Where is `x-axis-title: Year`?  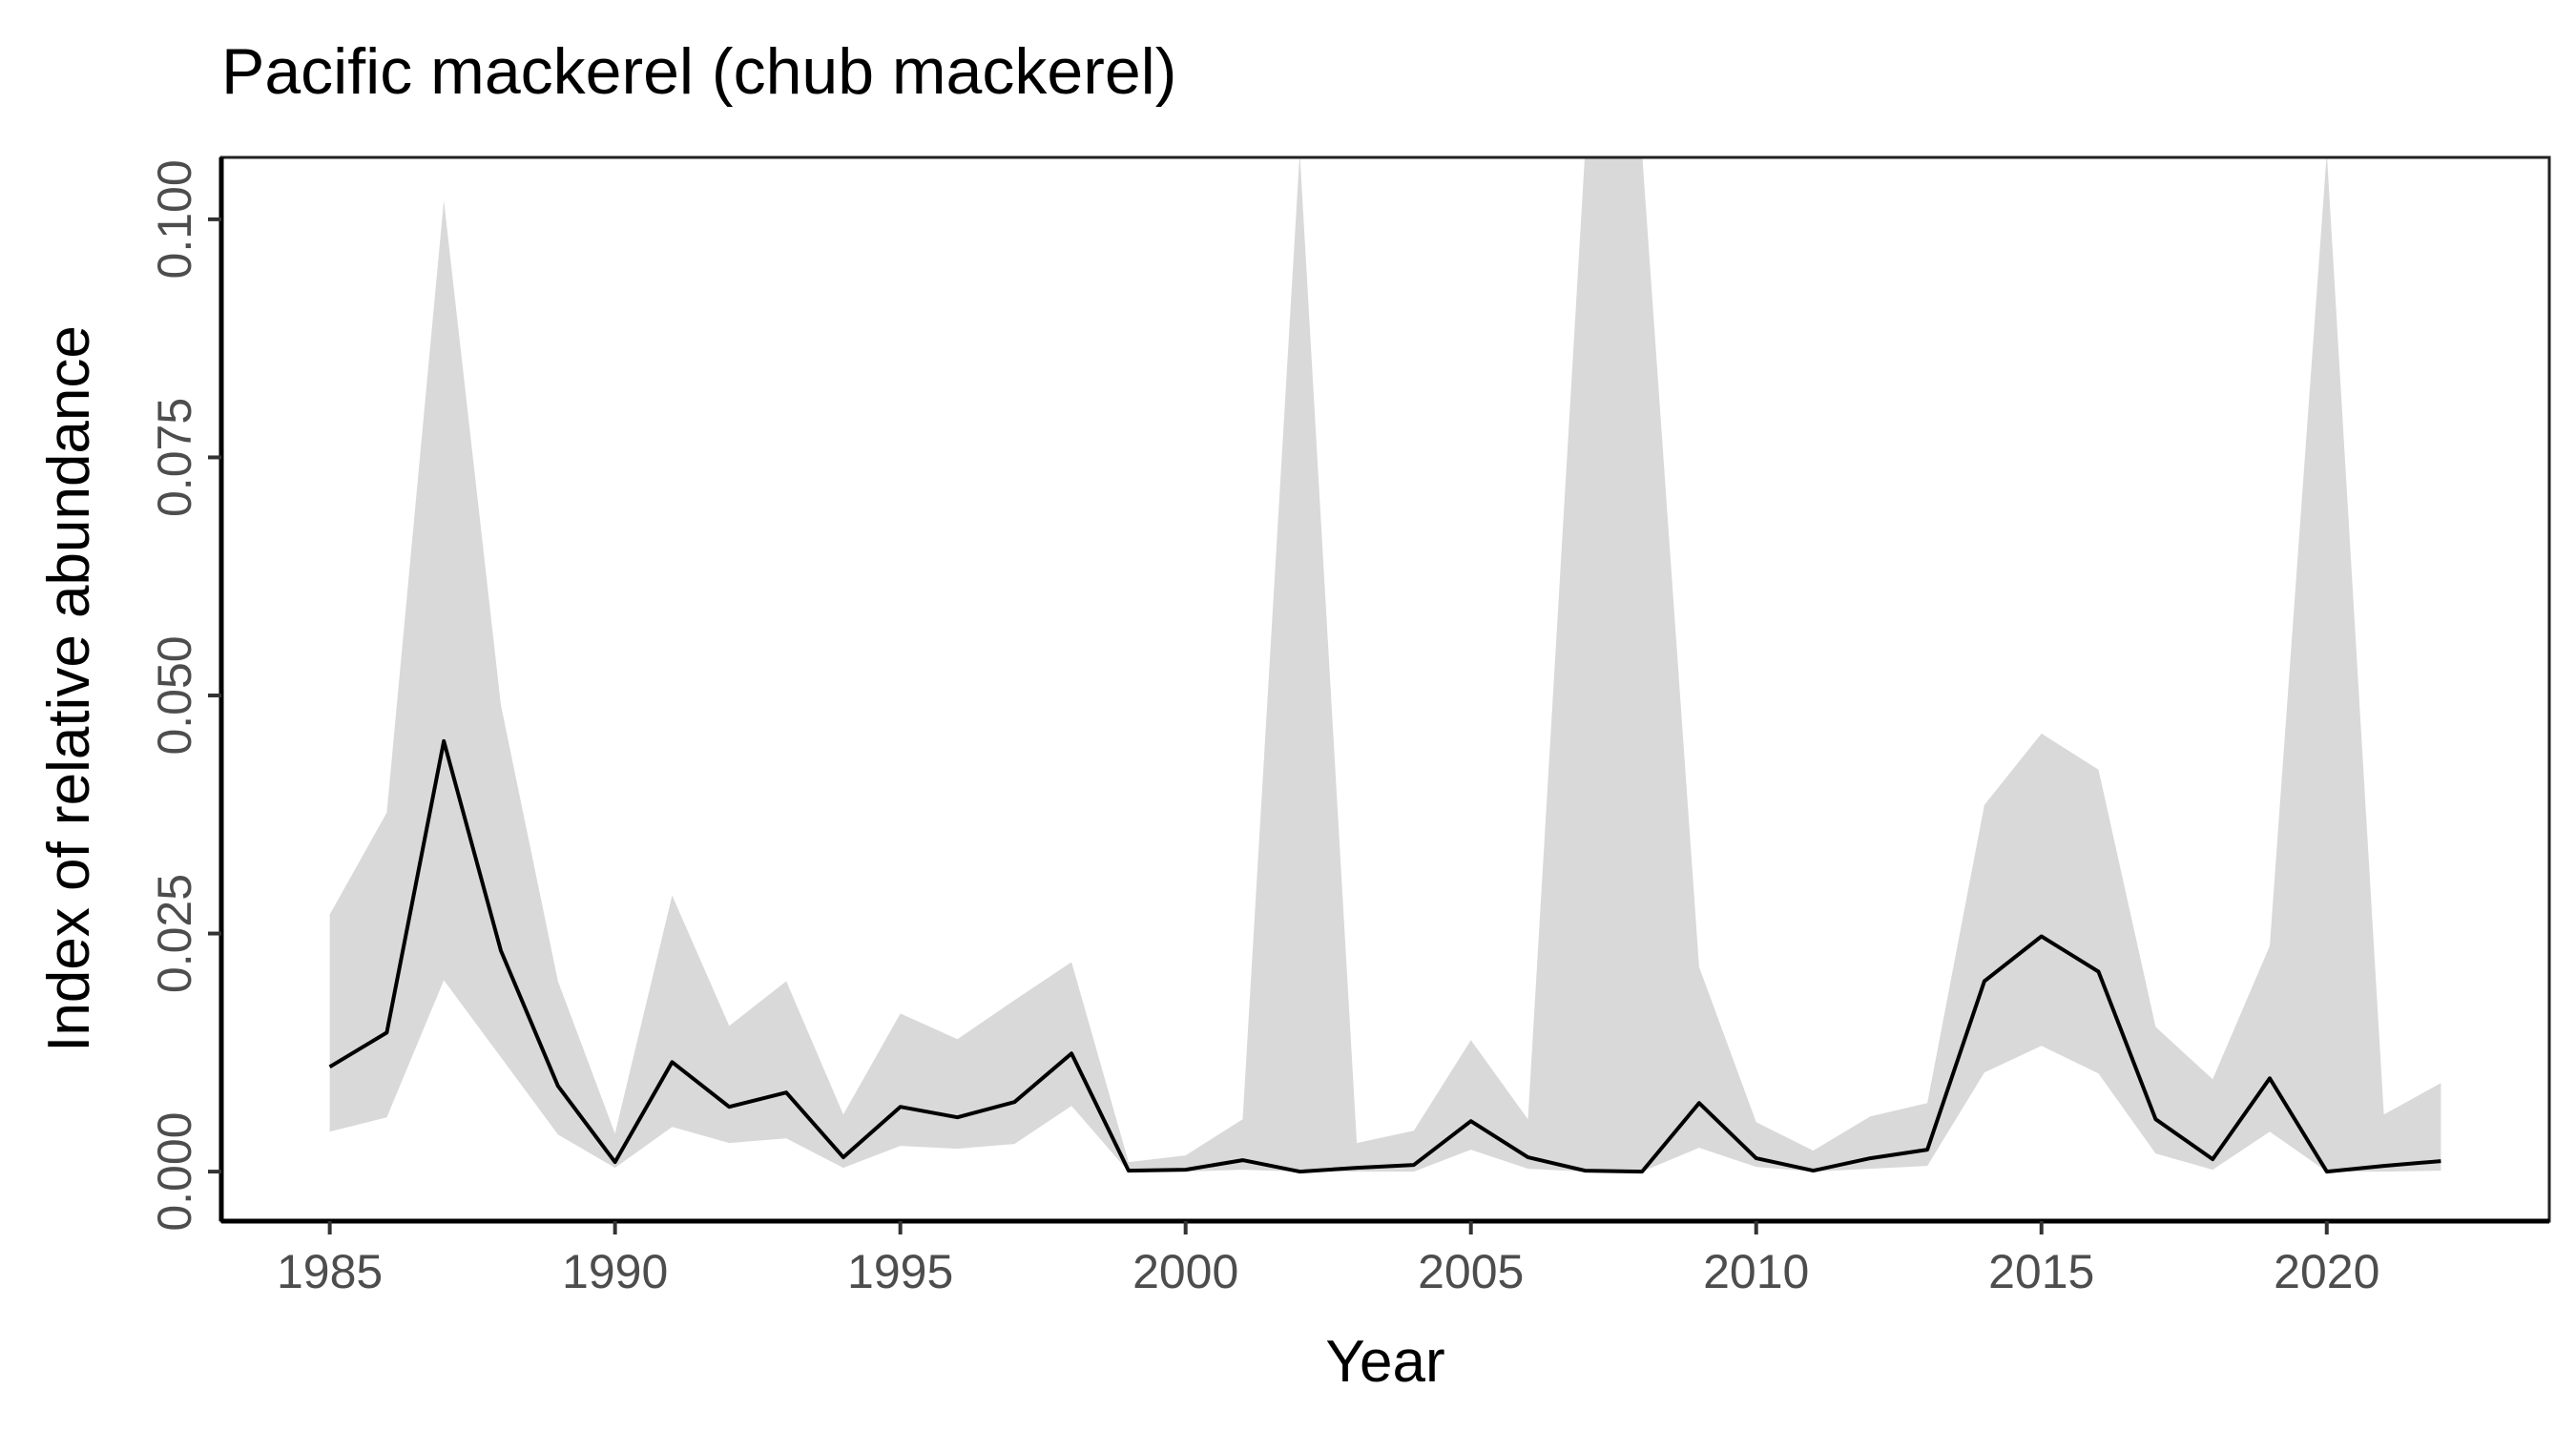 x-axis-title: Year is located at coordinates (1384, 1362).